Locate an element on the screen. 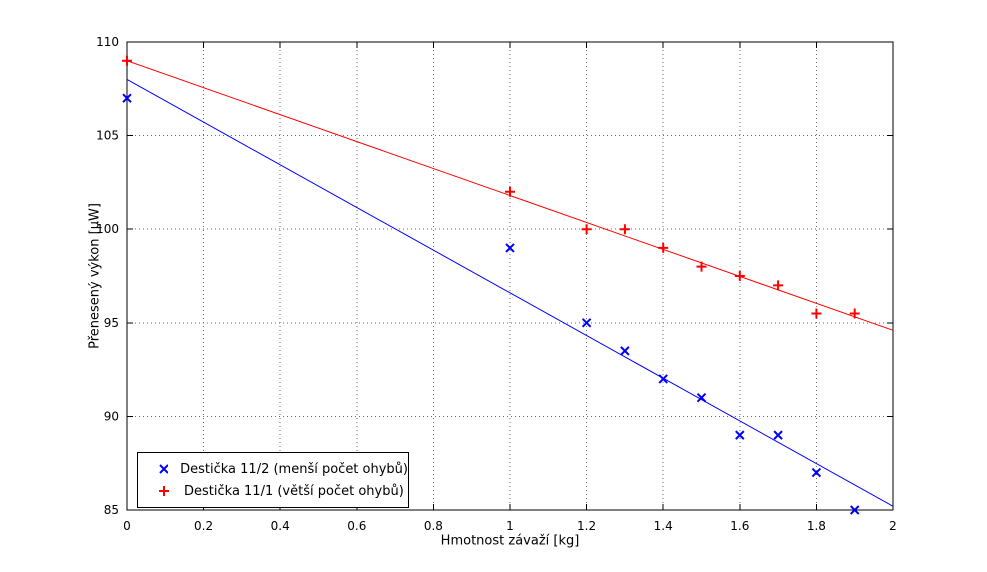 The image size is (987, 572). y-tick-label: 110 is located at coordinates (107, 42).